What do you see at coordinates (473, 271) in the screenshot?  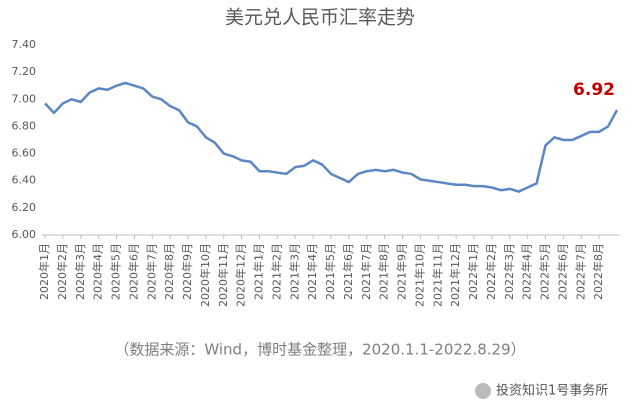 I see `x-tick-label: 2022年1月` at bounding box center [473, 271].